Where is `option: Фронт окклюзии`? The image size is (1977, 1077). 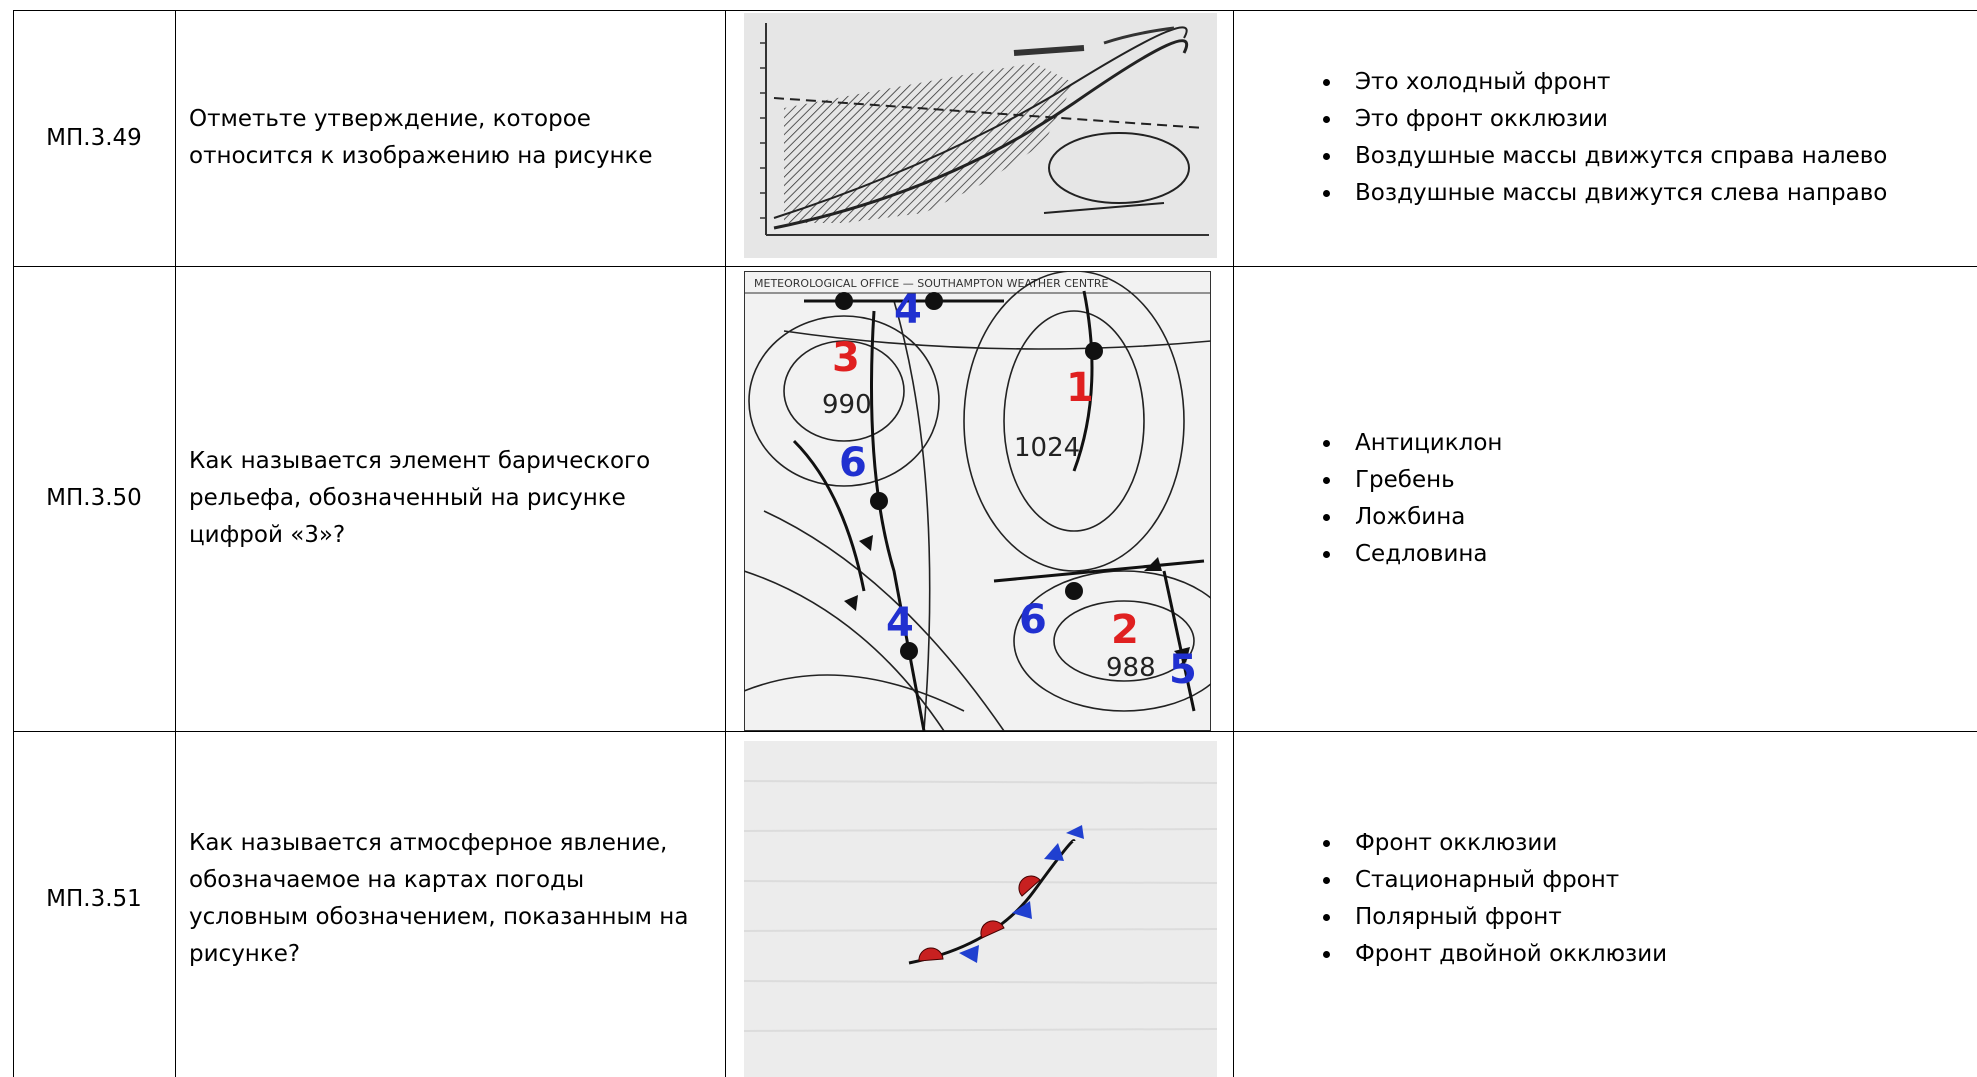 option: Фронт окклюзии is located at coordinates (1505, 843).